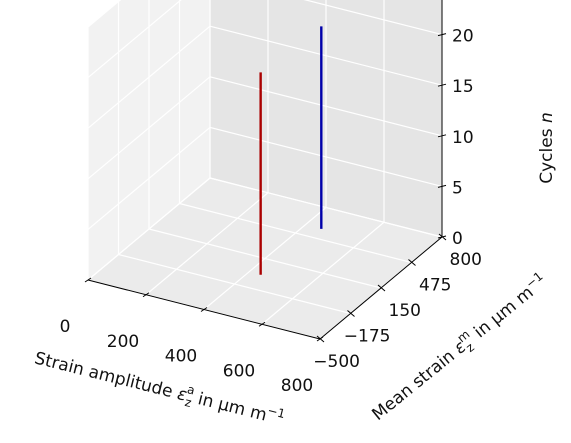 The width and height of the screenshot is (571, 443). I want to click on y-axis-label: Mean strain εzm in µm m−1, so click(459, 347).